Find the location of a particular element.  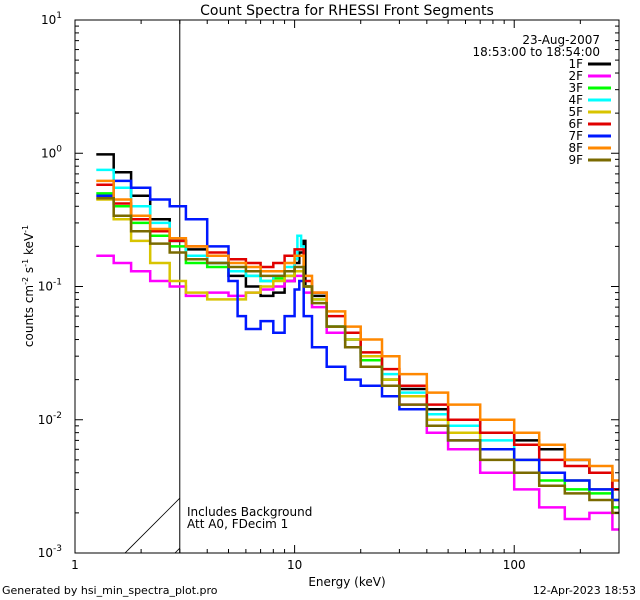

y-tick-label: 10⁻² is located at coordinates (50, 419).